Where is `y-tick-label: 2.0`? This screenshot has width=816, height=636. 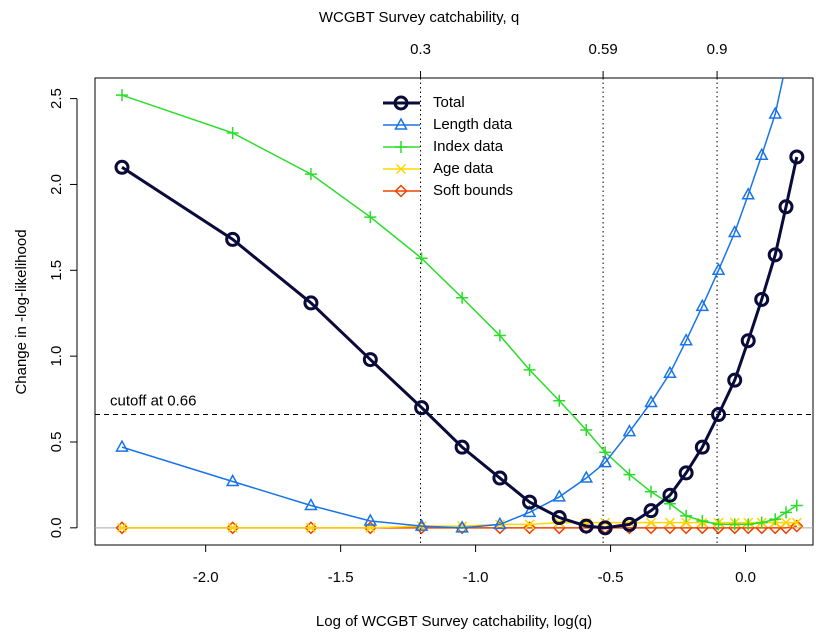 y-tick-label: 2.0 is located at coordinates (56, 184).